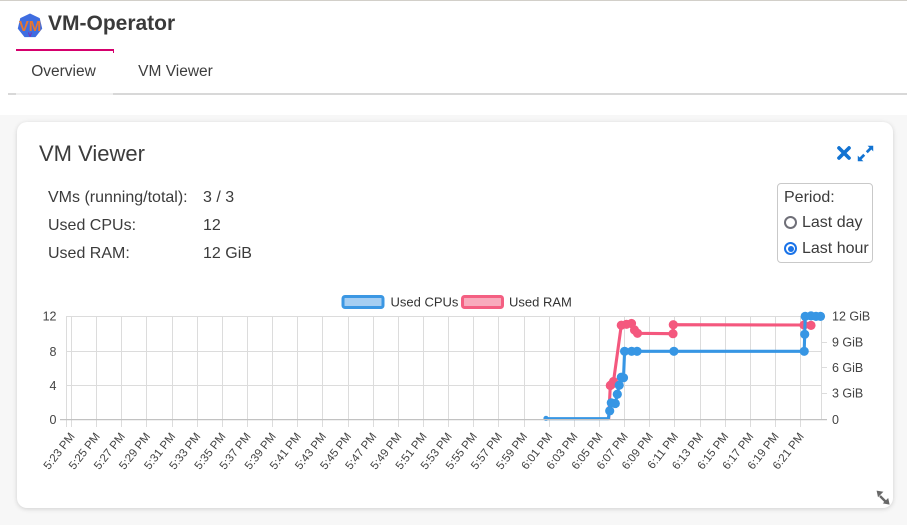 This screenshot has width=907, height=525. Describe the element at coordinates (30, 34) in the screenshot. I see `svg-text: v` at that location.